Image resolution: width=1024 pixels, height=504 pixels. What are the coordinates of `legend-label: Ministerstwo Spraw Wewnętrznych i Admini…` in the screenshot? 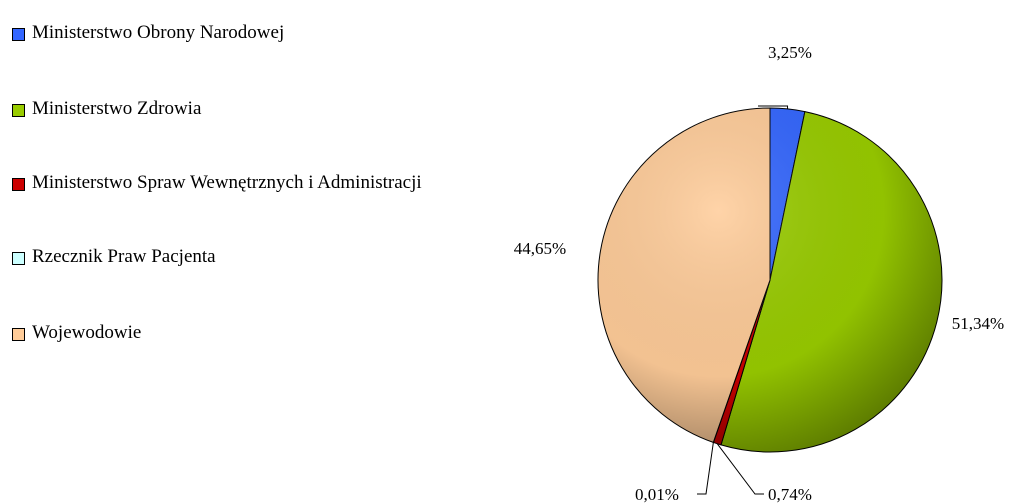 It's located at (227, 182).